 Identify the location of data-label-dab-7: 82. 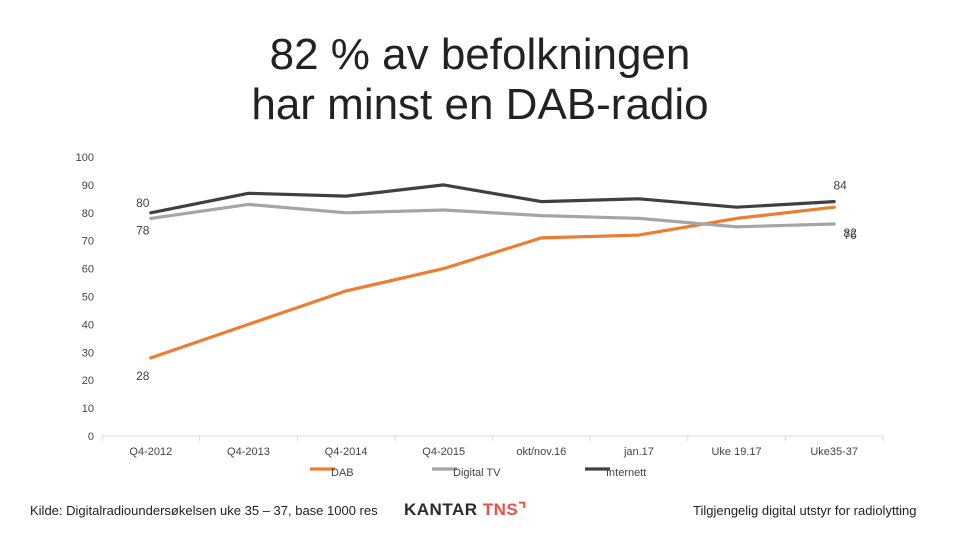
(851, 233).